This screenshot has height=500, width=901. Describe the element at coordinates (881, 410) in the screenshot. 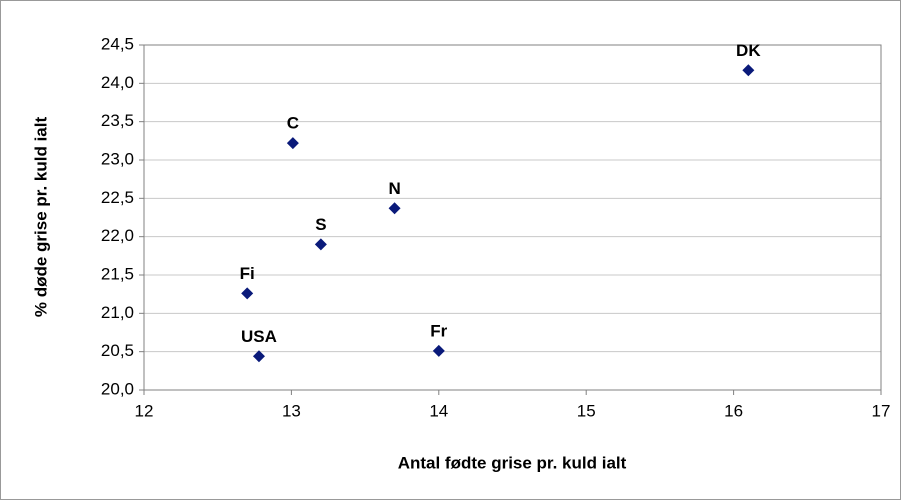

I see `x-tick-label: 17` at that location.